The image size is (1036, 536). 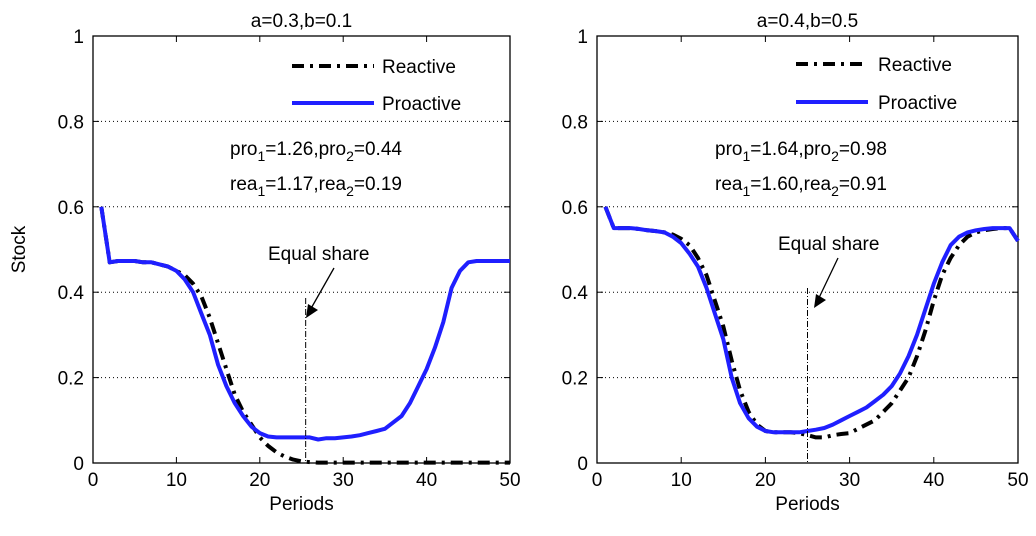 What do you see at coordinates (801, 186) in the screenshot?
I see `annotation-text: rea1=1.60,rea2=0.91` at bounding box center [801, 186].